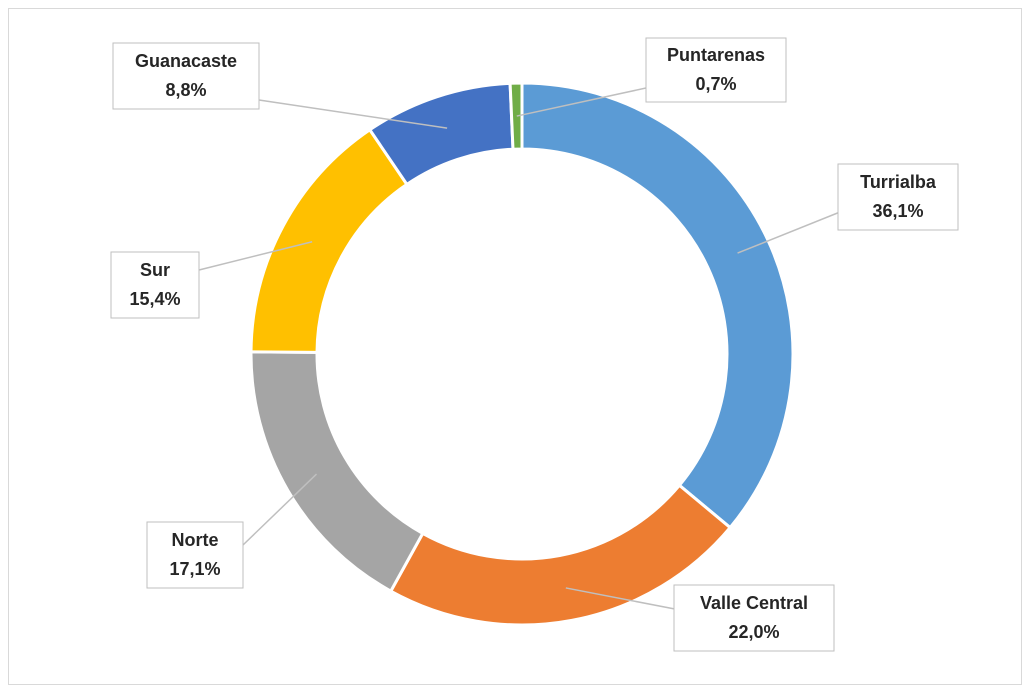  What do you see at coordinates (194, 569) in the screenshot?
I see `slice-value-label: 17,1%` at bounding box center [194, 569].